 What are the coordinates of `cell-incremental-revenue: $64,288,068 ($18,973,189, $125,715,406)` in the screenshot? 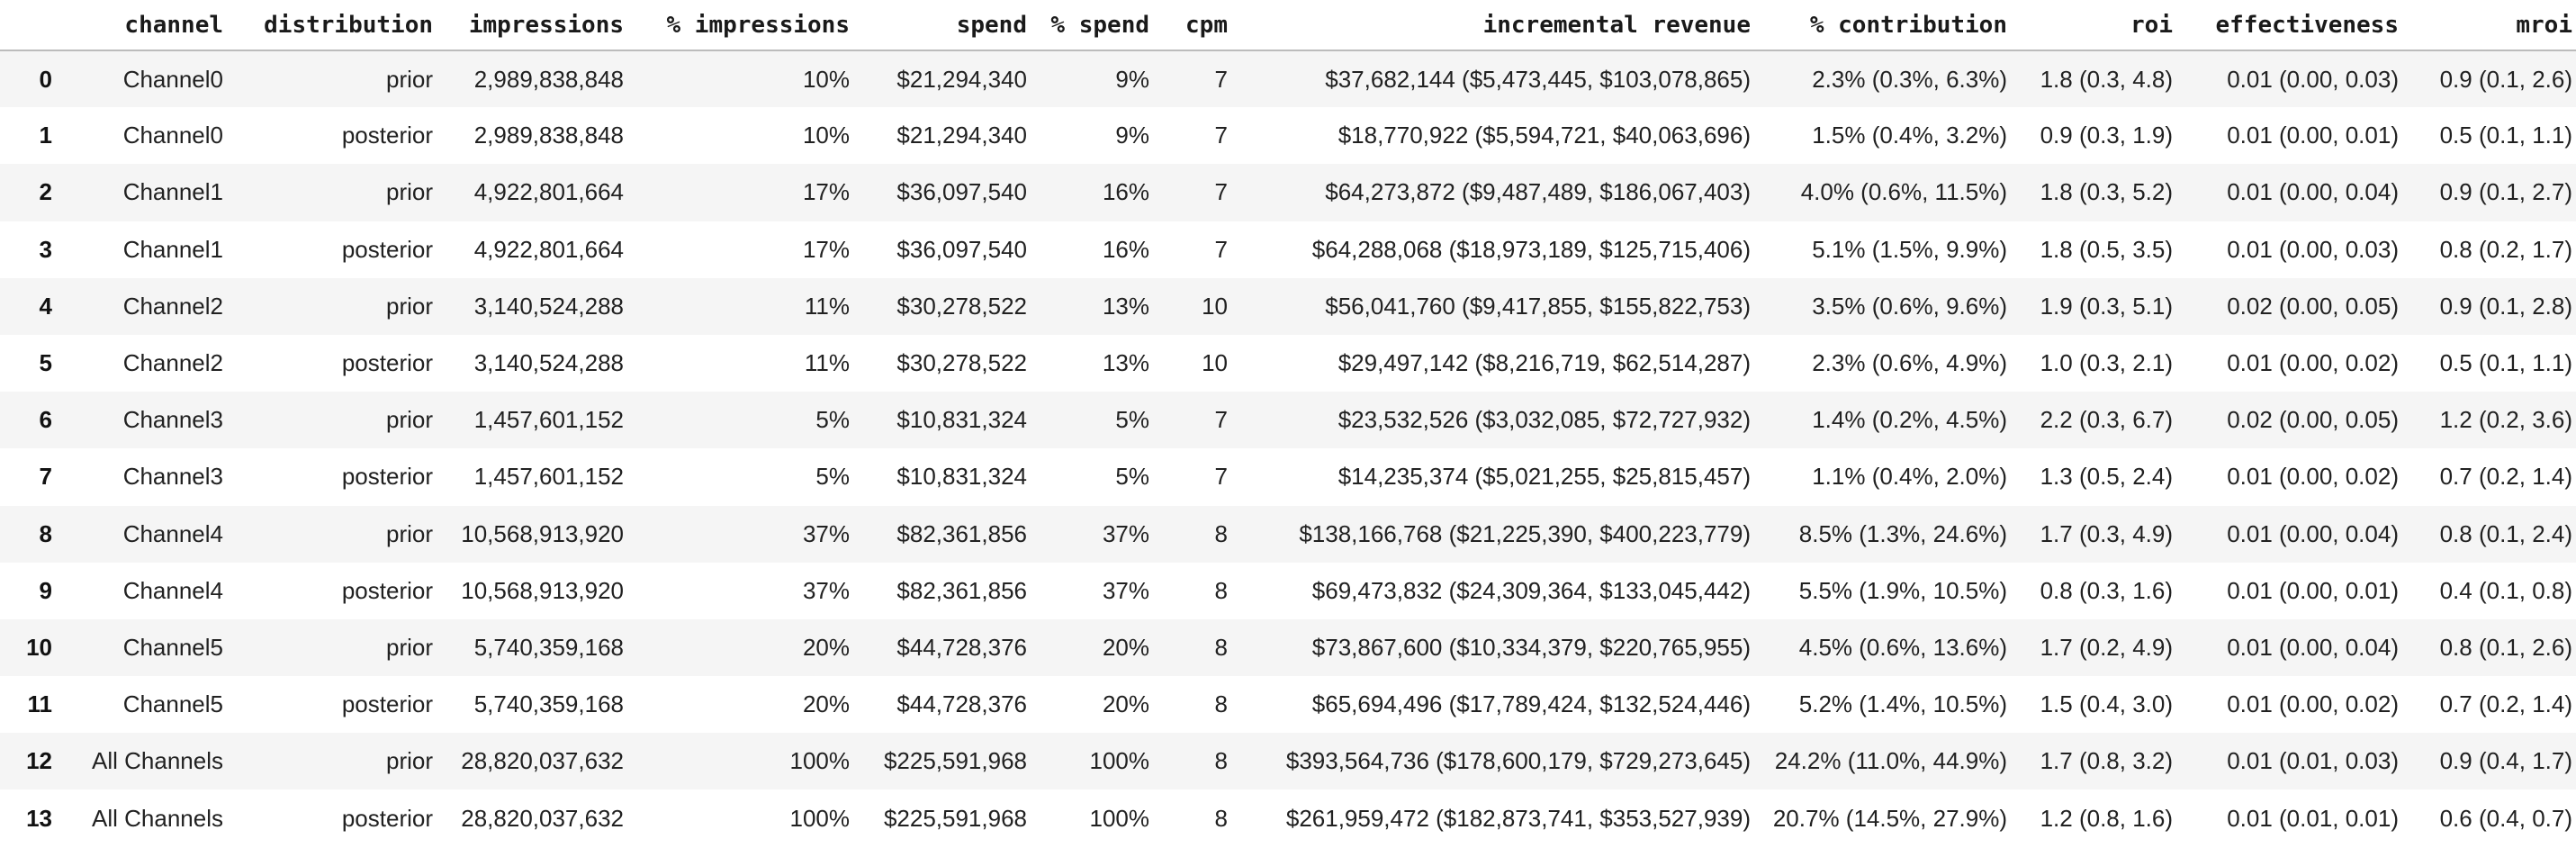 It's located at (1531, 249).